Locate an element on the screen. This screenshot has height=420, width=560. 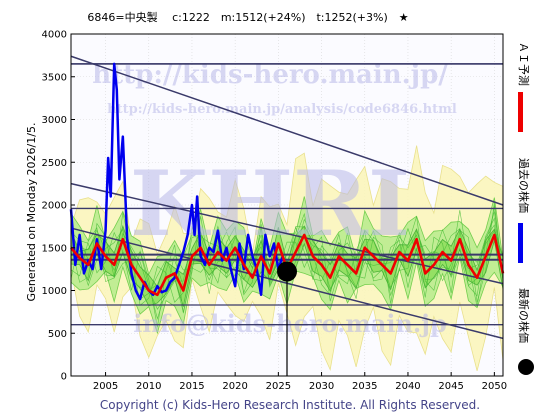
x-tick-label: 2050 is located at coordinates (494, 386).